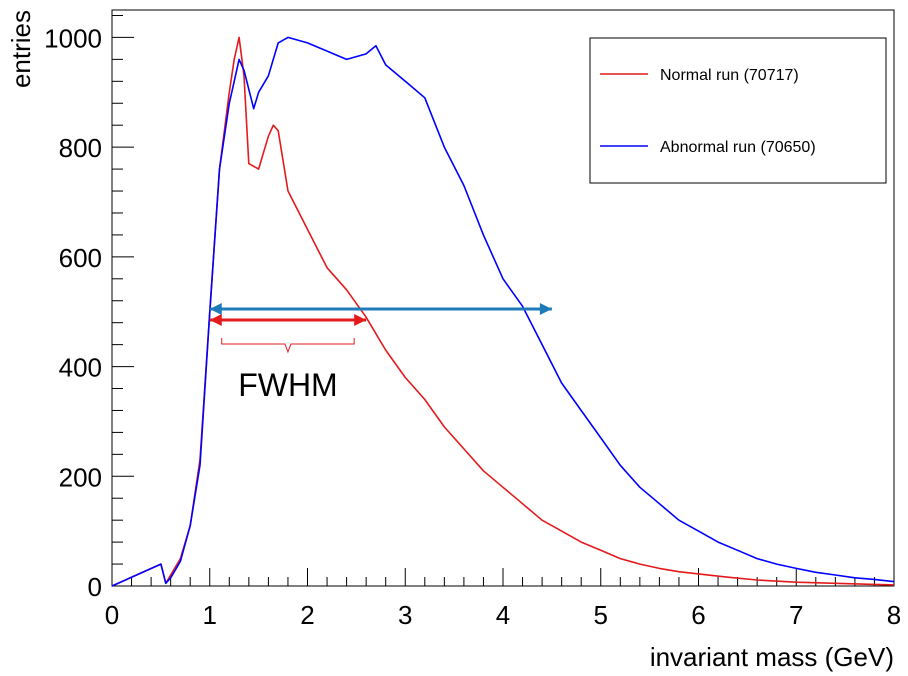 The image size is (908, 676). Describe the element at coordinates (73, 38) in the screenshot. I see `y-tick-label: 1000` at that location.